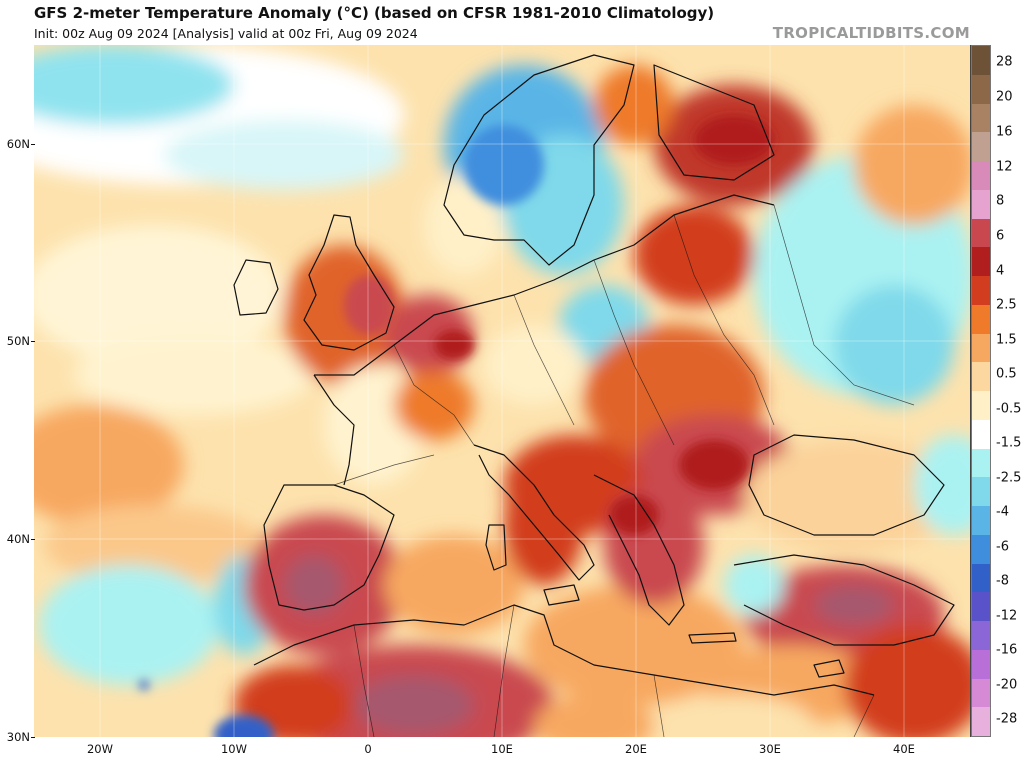 This screenshot has width=1024, height=757. What do you see at coordinates (1002, 512) in the screenshot?
I see `legend-label: -4` at bounding box center [1002, 512].